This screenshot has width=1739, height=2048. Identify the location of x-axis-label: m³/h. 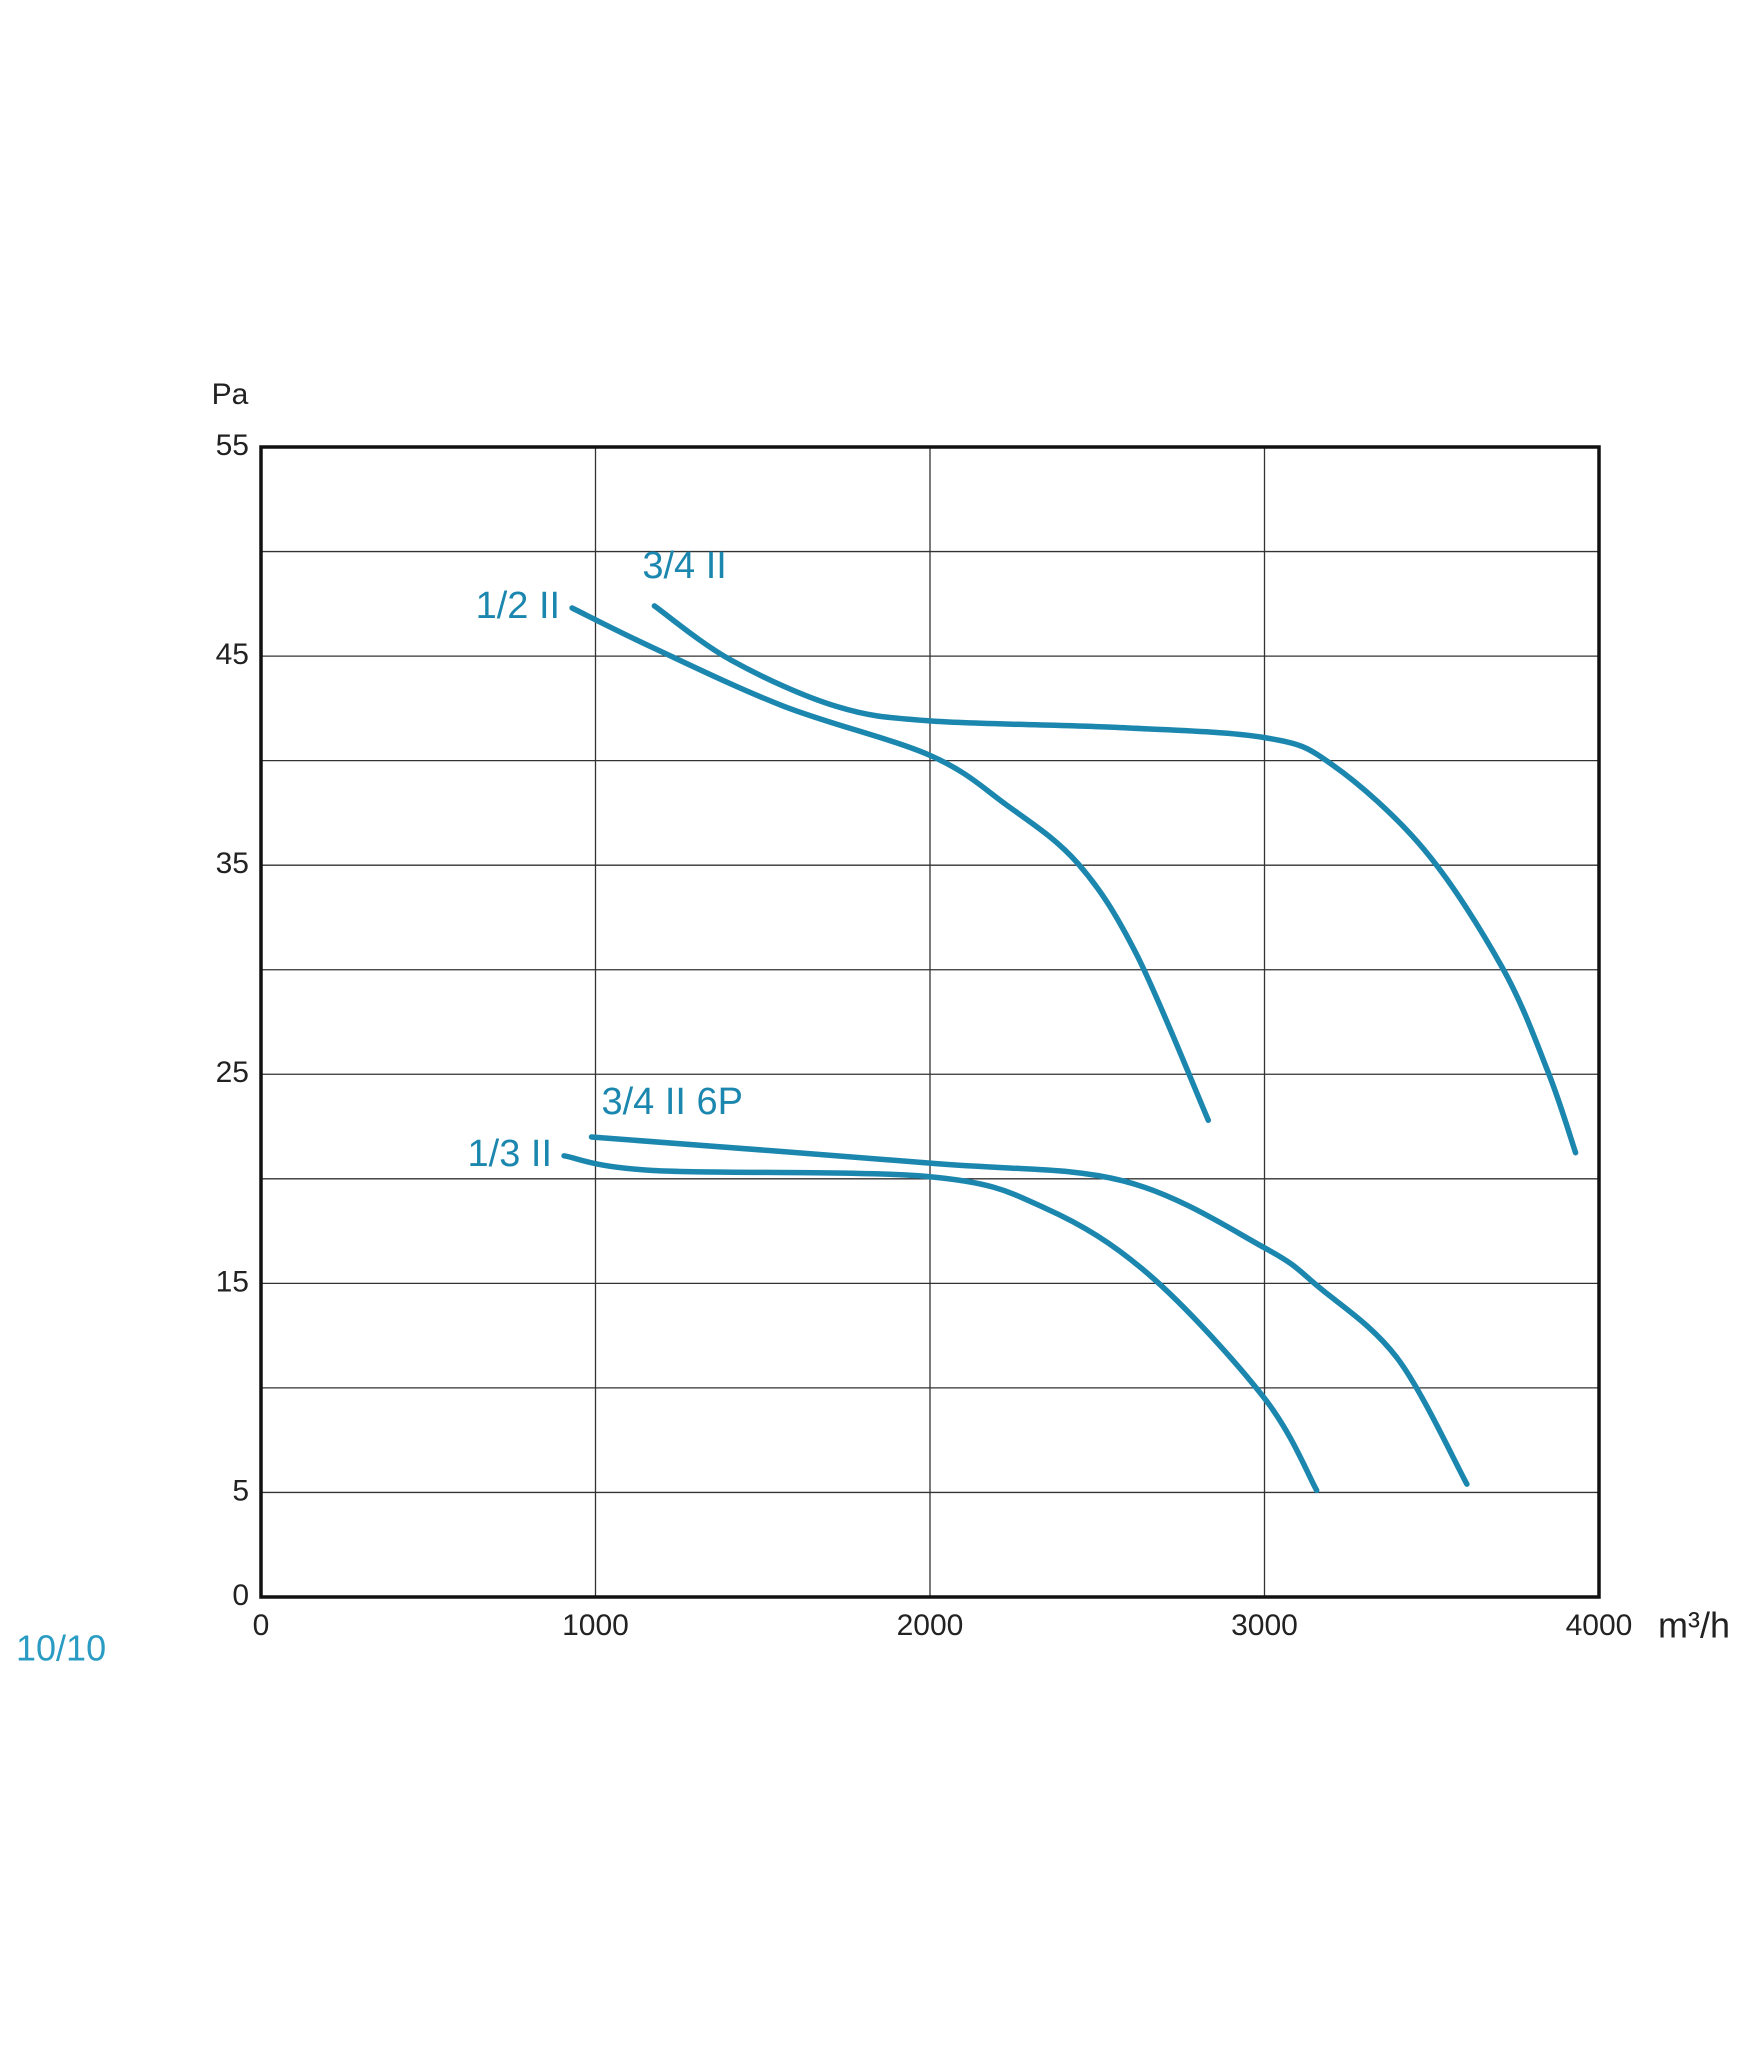
(1694, 1625).